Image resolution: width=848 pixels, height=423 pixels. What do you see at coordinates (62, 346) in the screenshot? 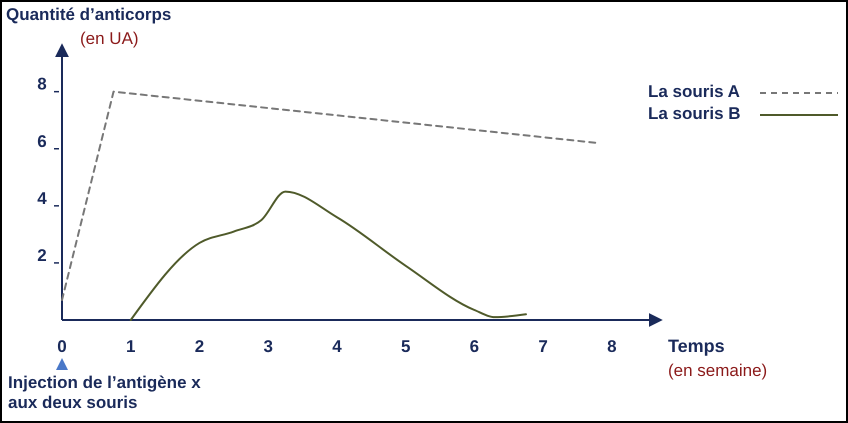
I see `x-tick-label: 0` at bounding box center [62, 346].